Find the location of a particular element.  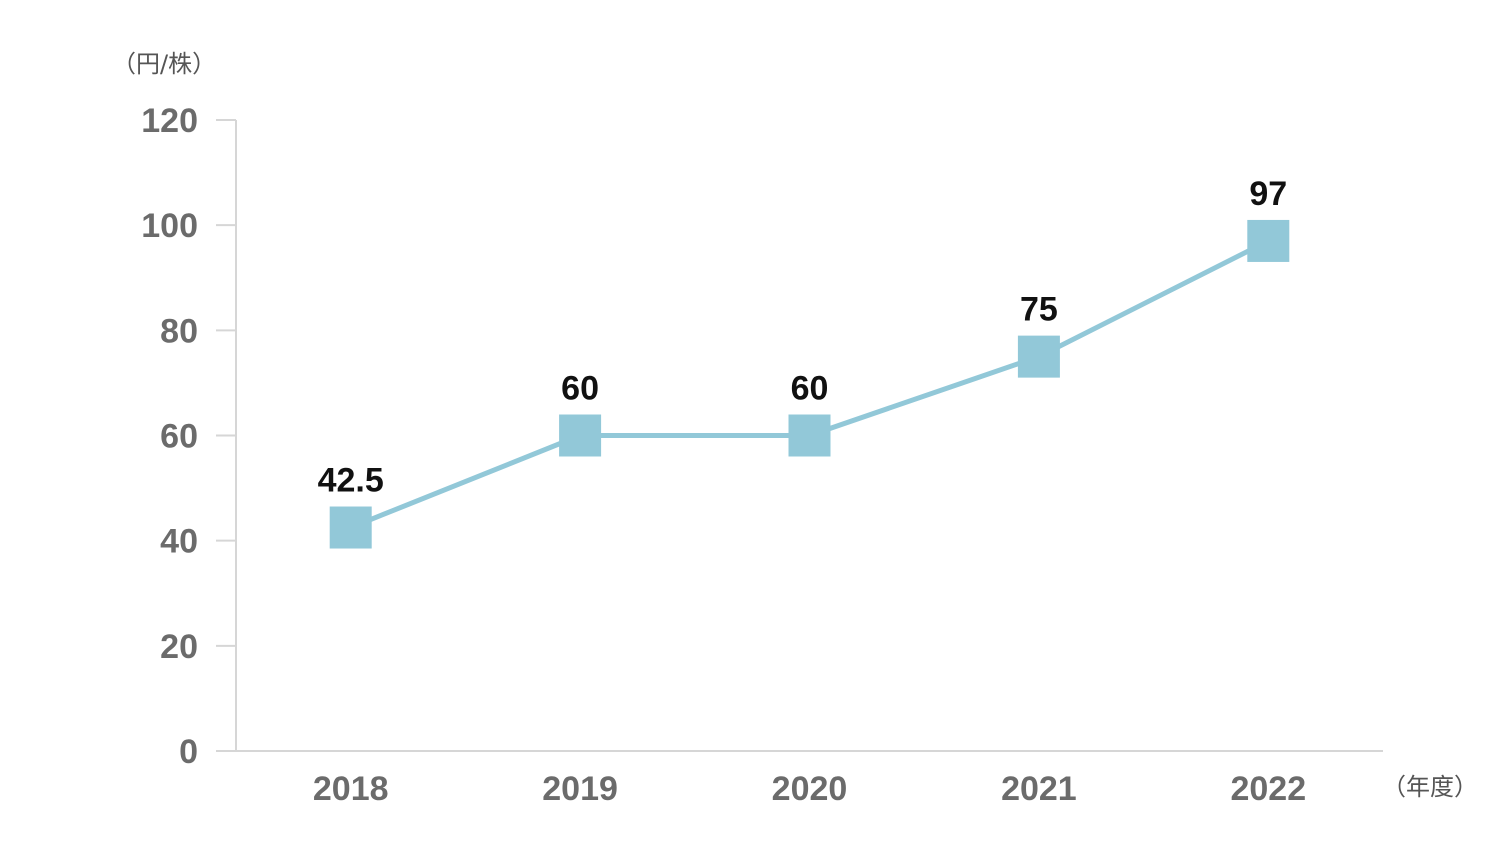

y-axis-unit-label: （円/株） is located at coordinates (164, 64).